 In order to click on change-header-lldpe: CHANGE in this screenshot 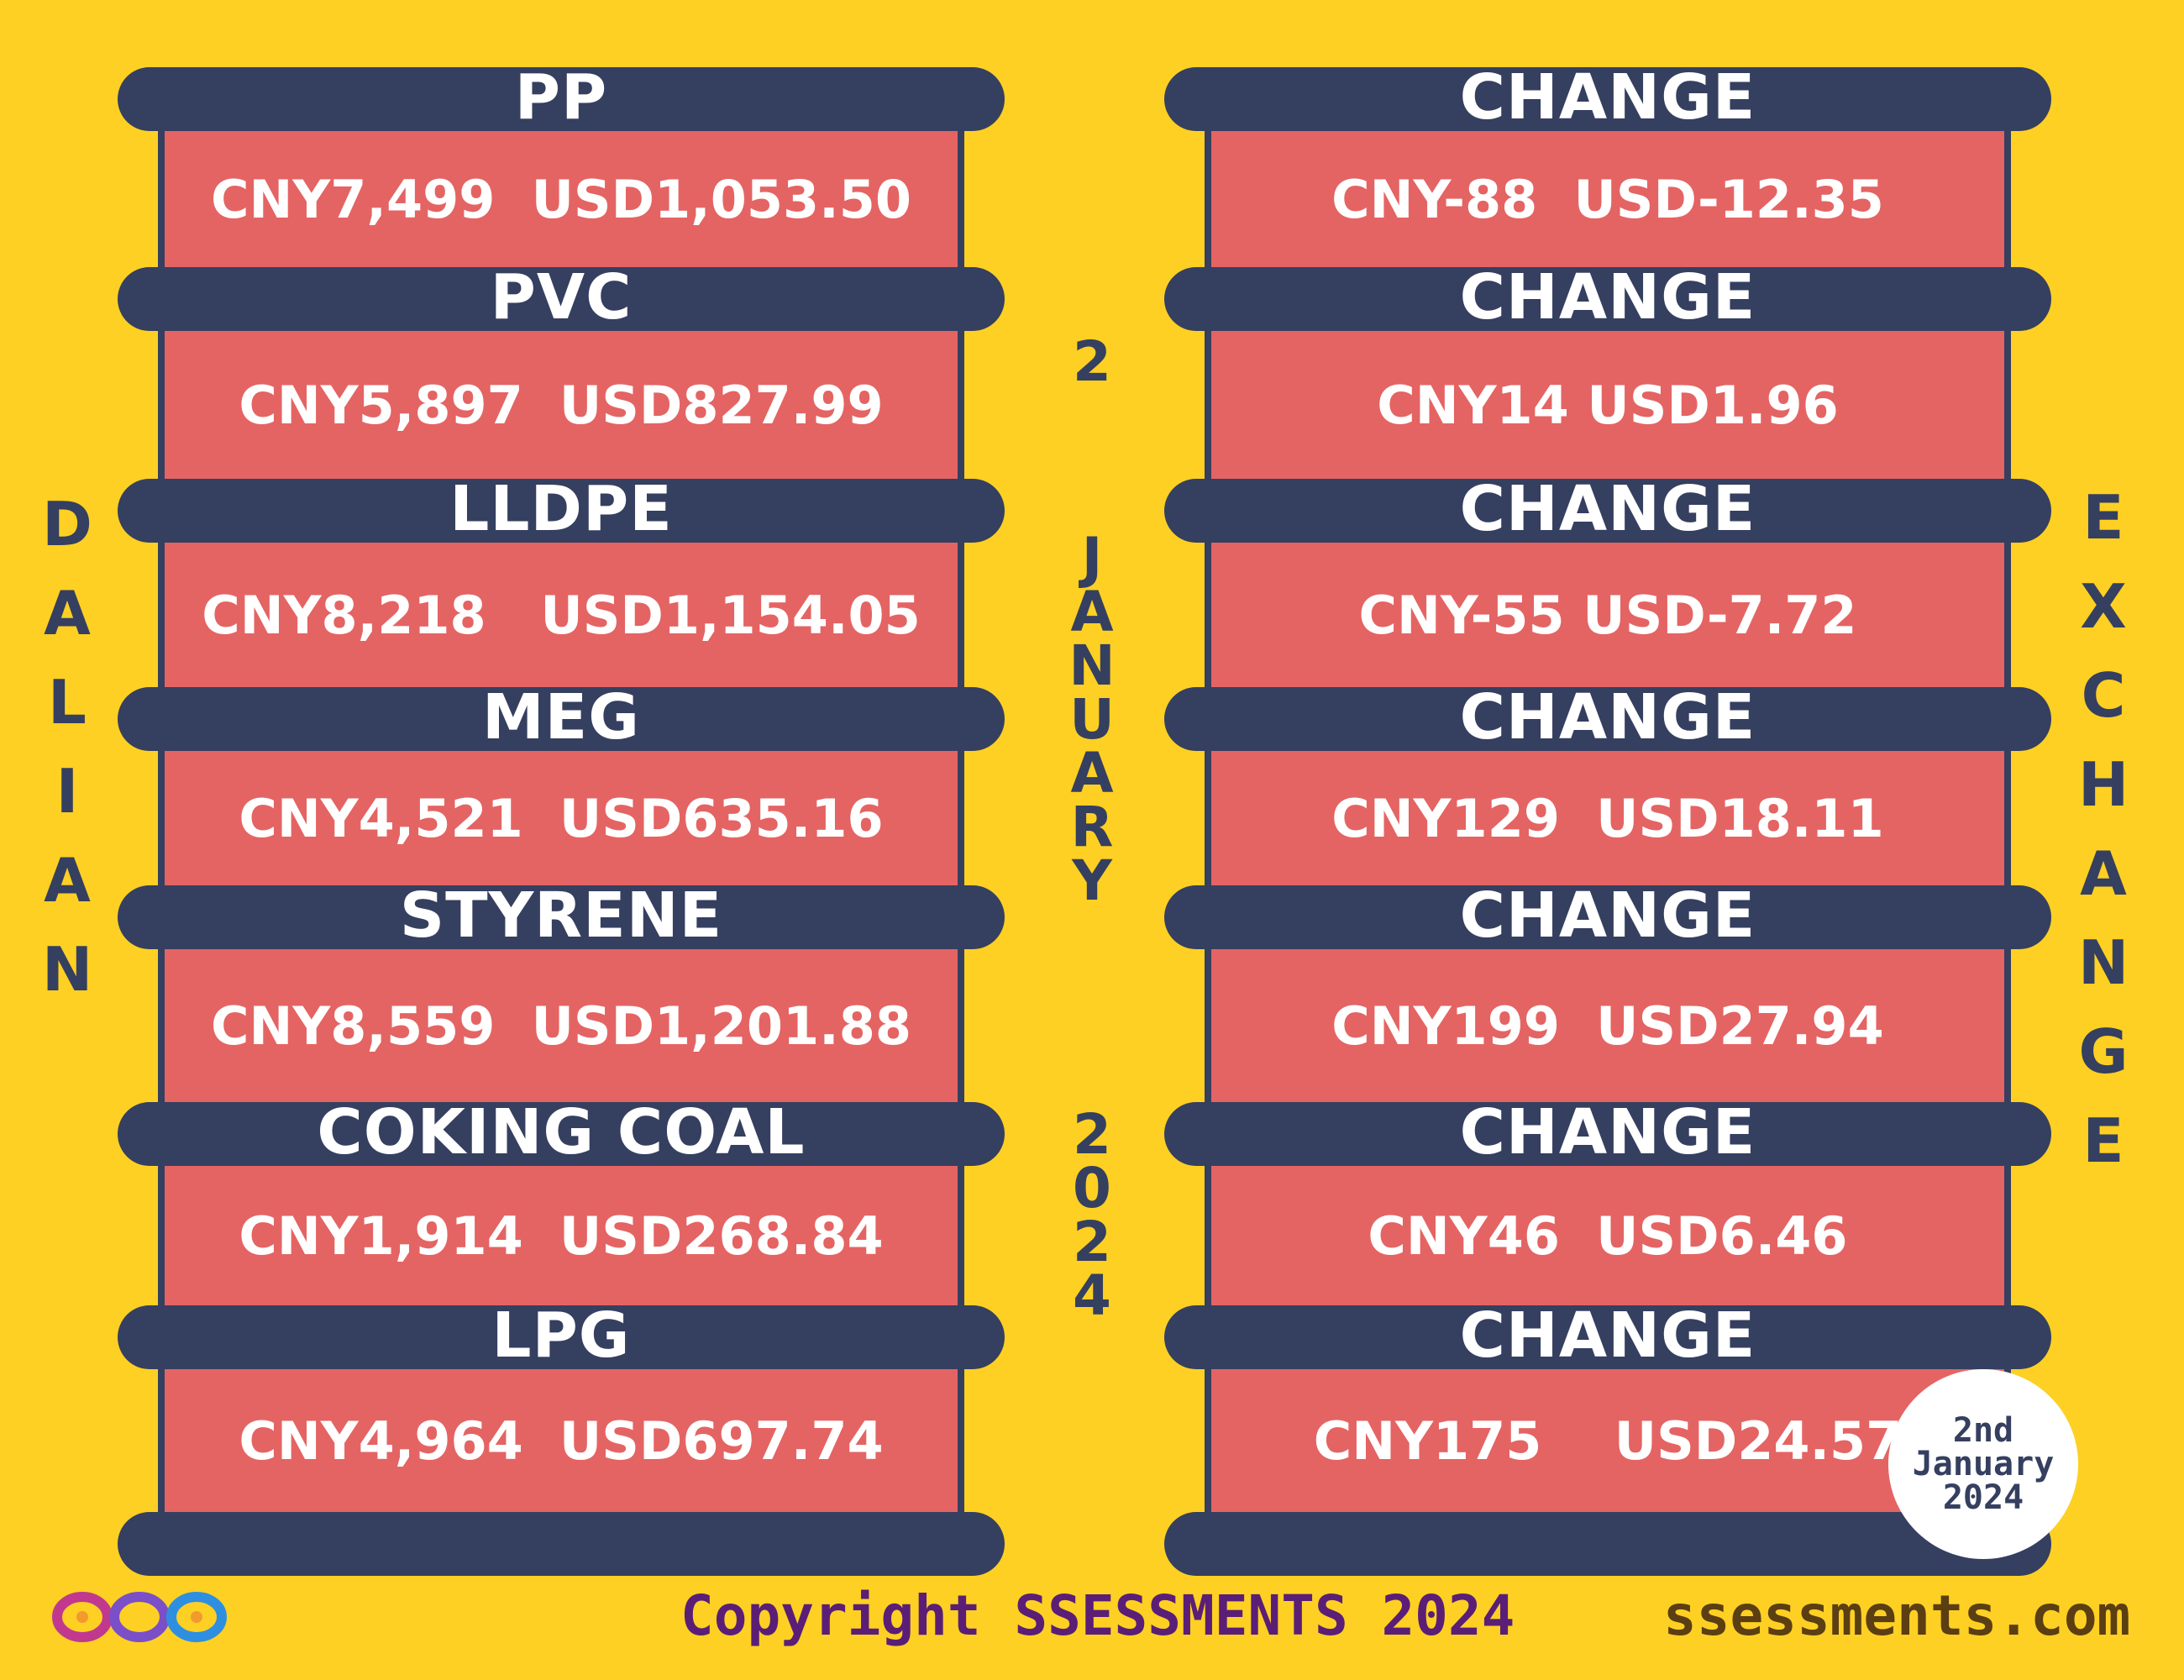, I will do `click(1607, 510)`.